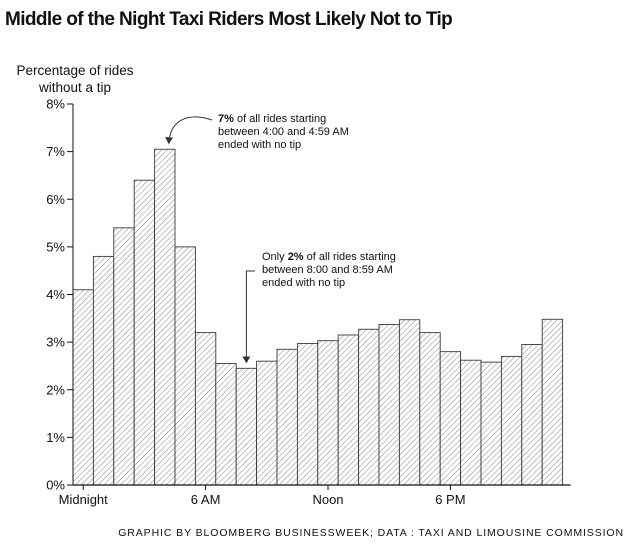 This screenshot has width=630, height=546. I want to click on y-tick-label: 1%, so click(55, 437).